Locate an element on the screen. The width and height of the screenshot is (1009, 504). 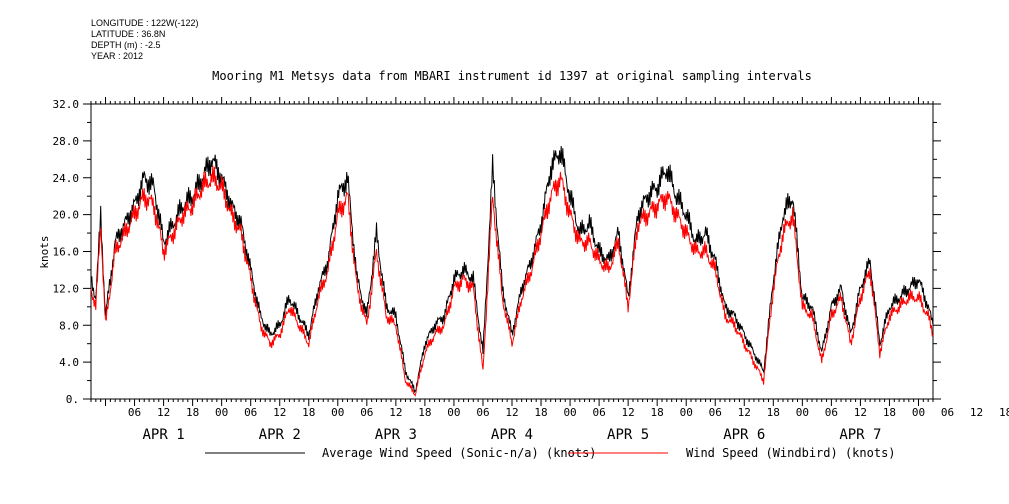
y-tick-label: 32.0 is located at coordinates (66, 104).